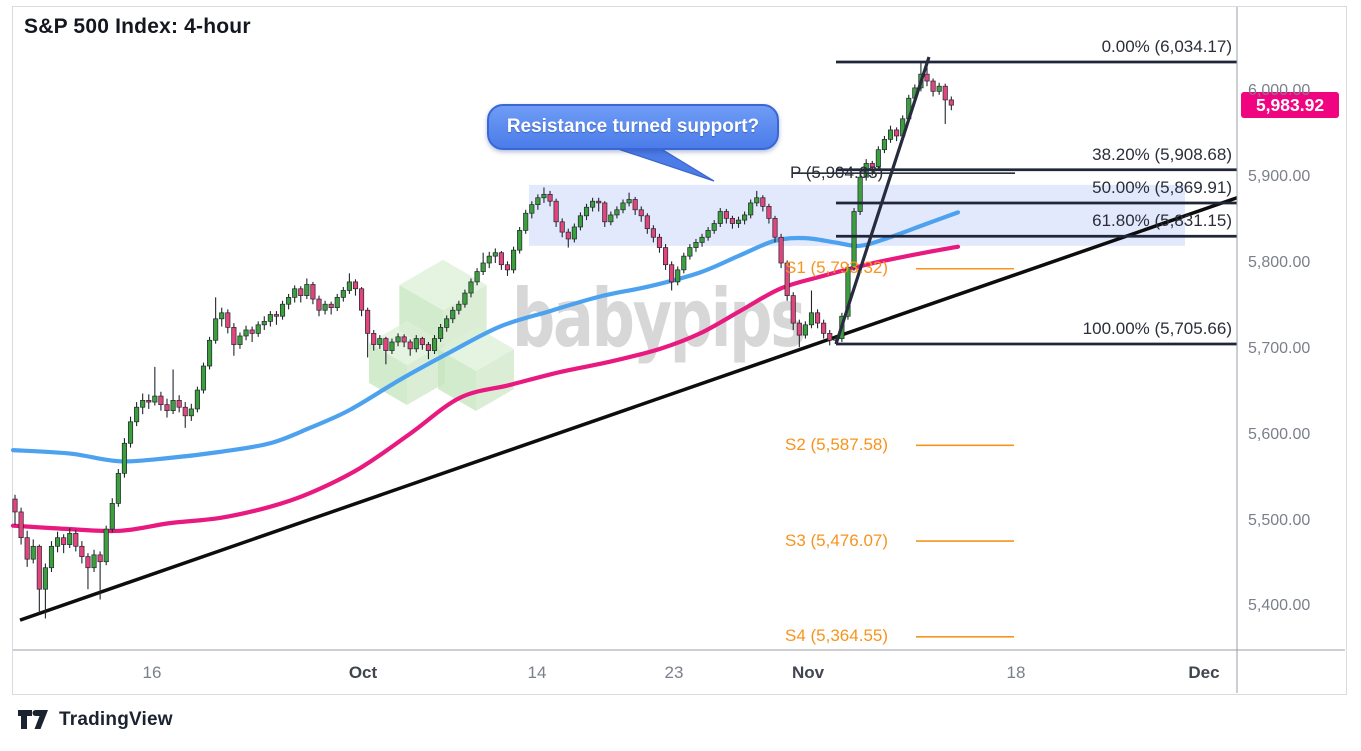  What do you see at coordinates (1162, 154) in the screenshot?
I see `fib-level-label: 38.20% (5,908.68)` at bounding box center [1162, 154].